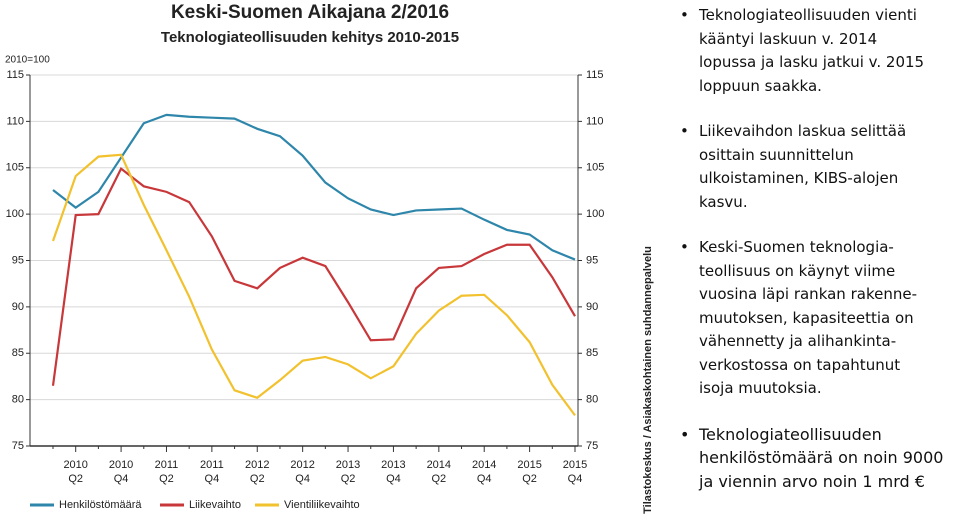 This screenshot has height=523, width=960. What do you see at coordinates (15, 214) in the screenshot?
I see `y-tick-label: 100` at bounding box center [15, 214].